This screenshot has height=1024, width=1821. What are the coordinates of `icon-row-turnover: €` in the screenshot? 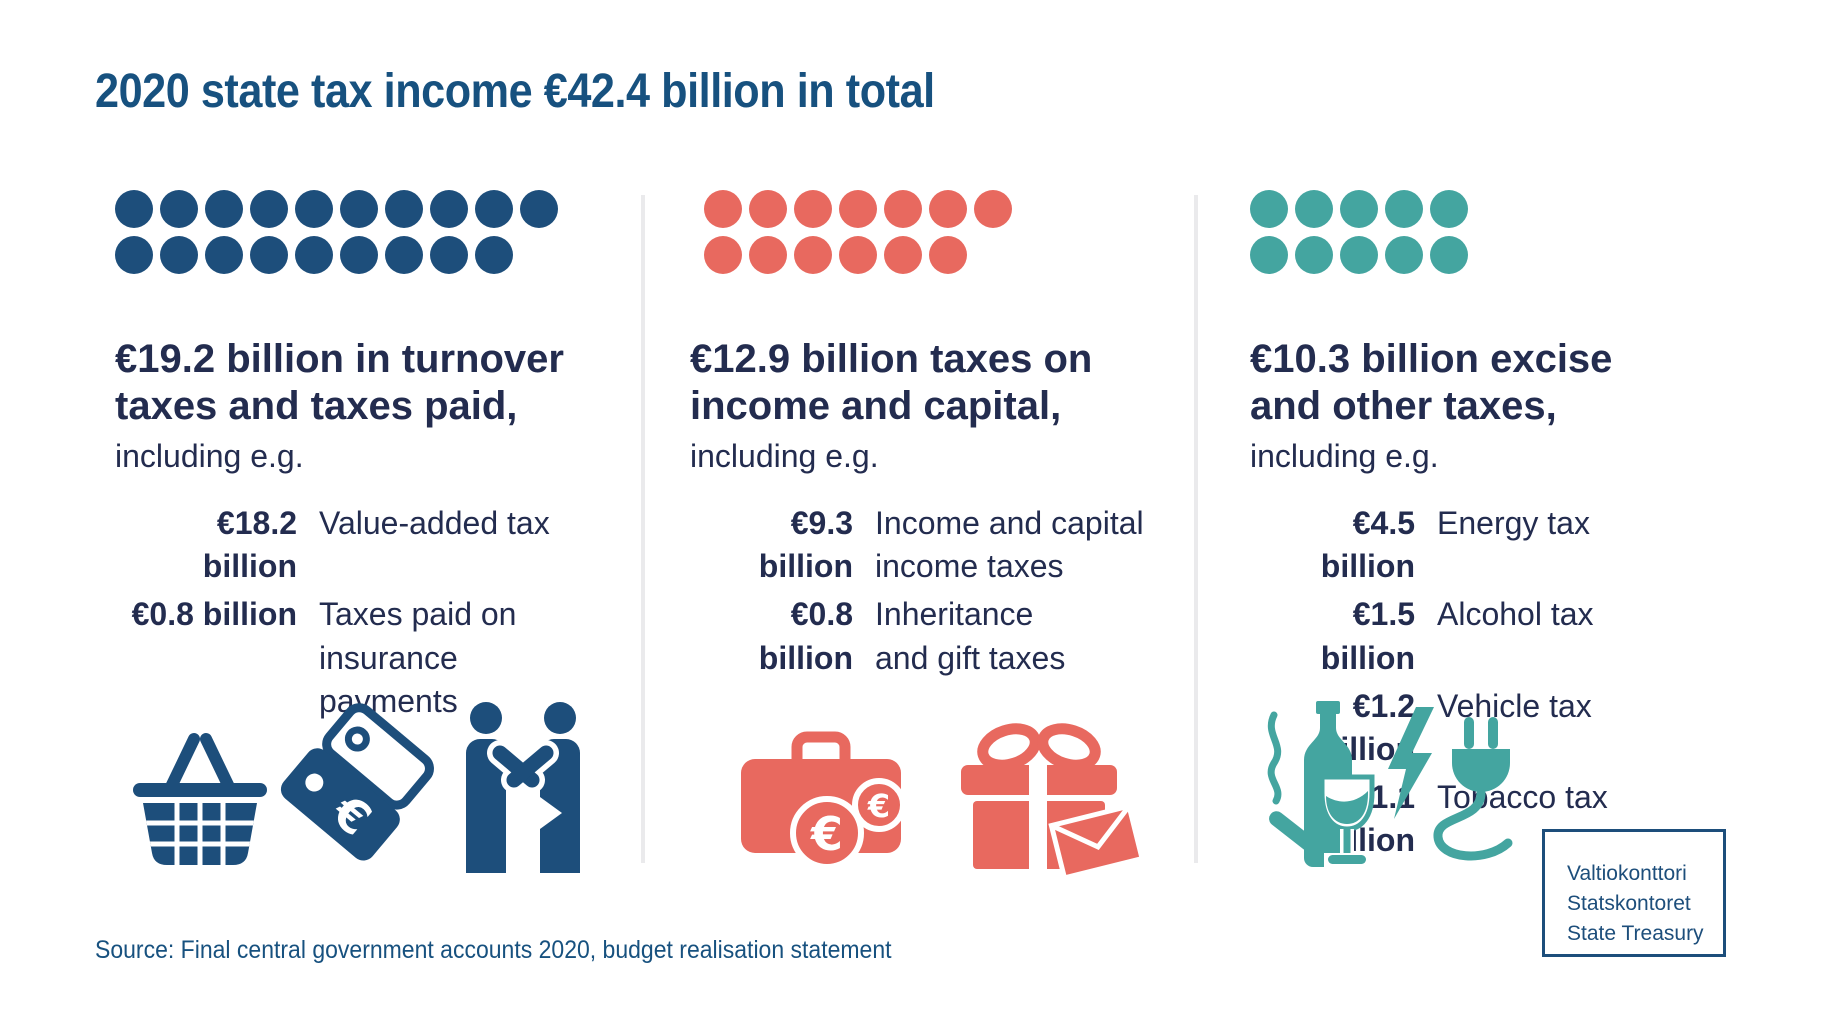 It's located at (364, 784).